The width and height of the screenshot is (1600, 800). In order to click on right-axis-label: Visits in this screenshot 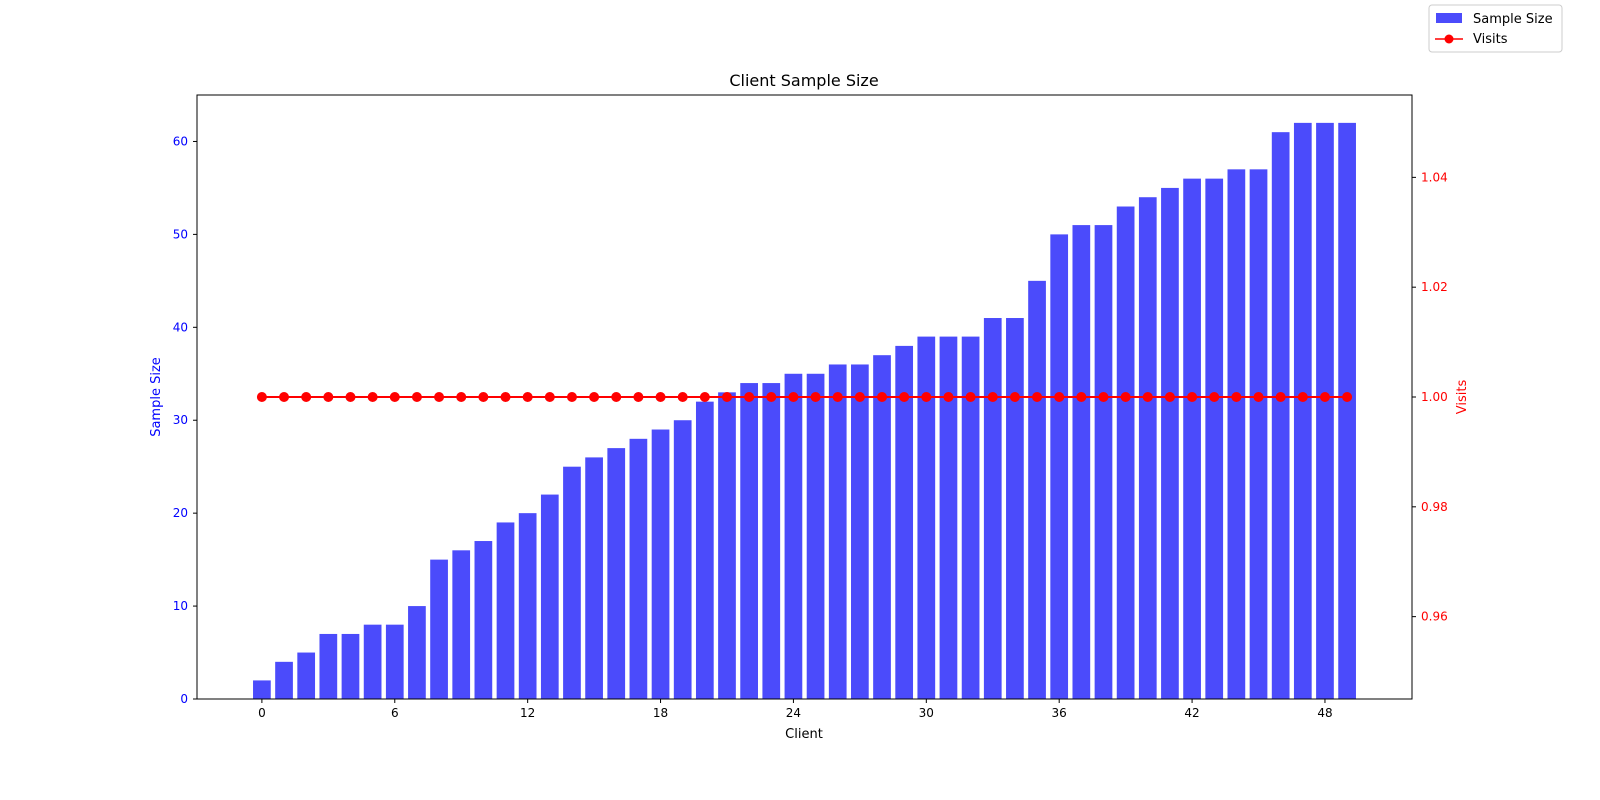, I will do `click(1462, 397)`.